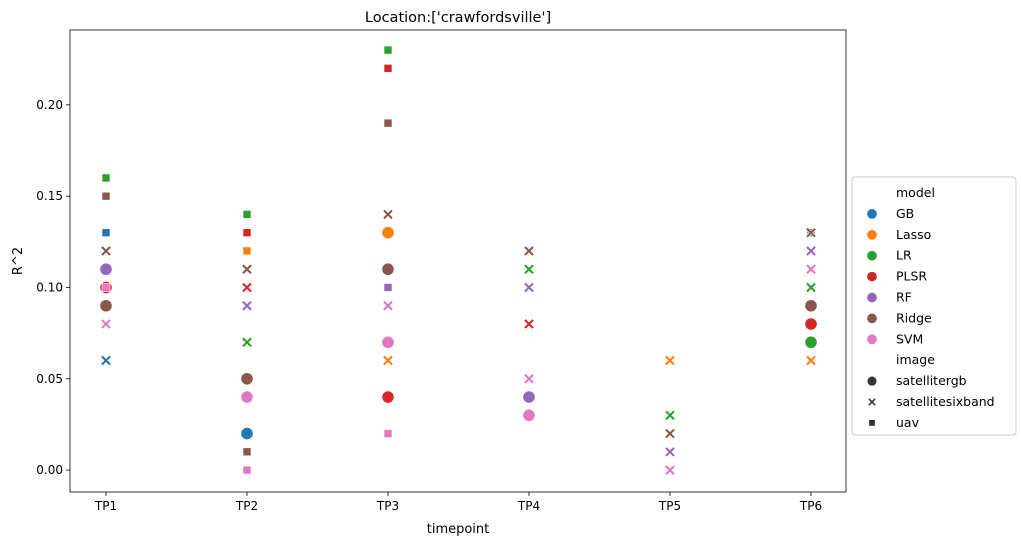 This screenshot has height=549, width=1021. What do you see at coordinates (106, 232) in the screenshot?
I see `data-point-gb-uav` at bounding box center [106, 232].